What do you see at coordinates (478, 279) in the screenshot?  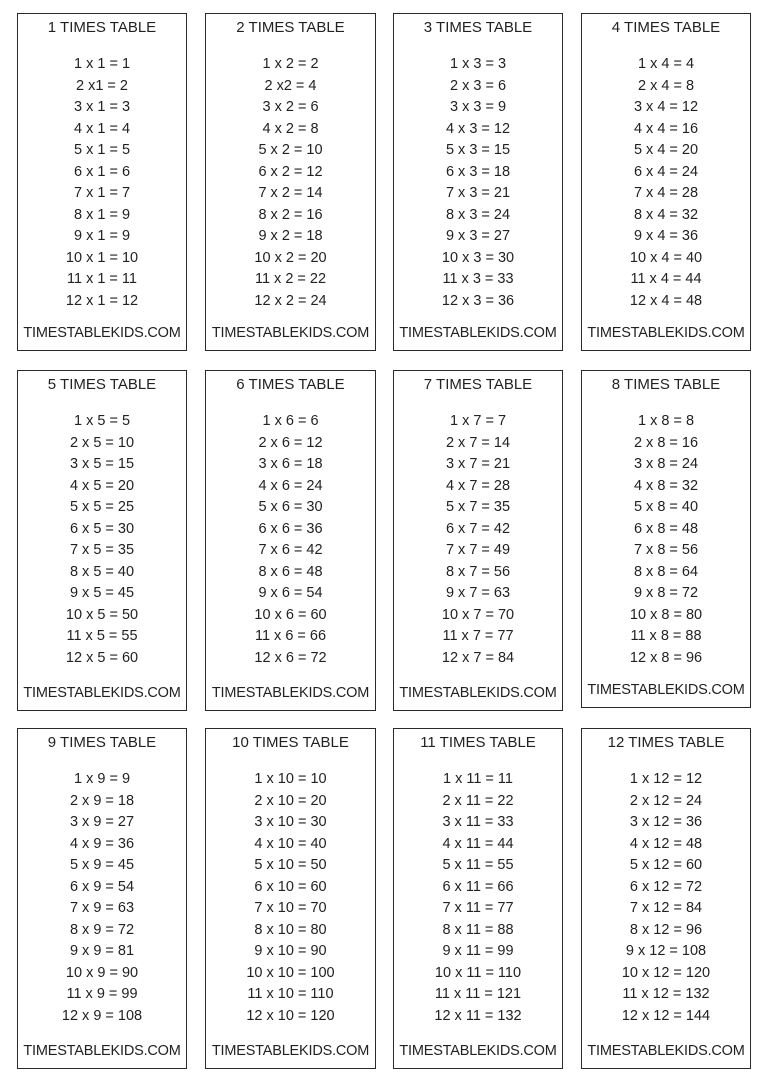 I see `table-line: 11 x 3 = 33` at bounding box center [478, 279].